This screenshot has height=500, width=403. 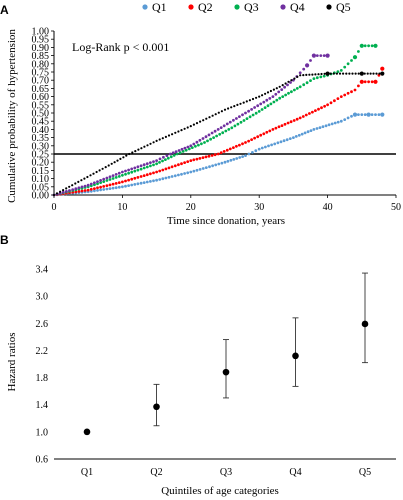 I want to click on legend-label-q3: Q3, so click(x=251, y=7).